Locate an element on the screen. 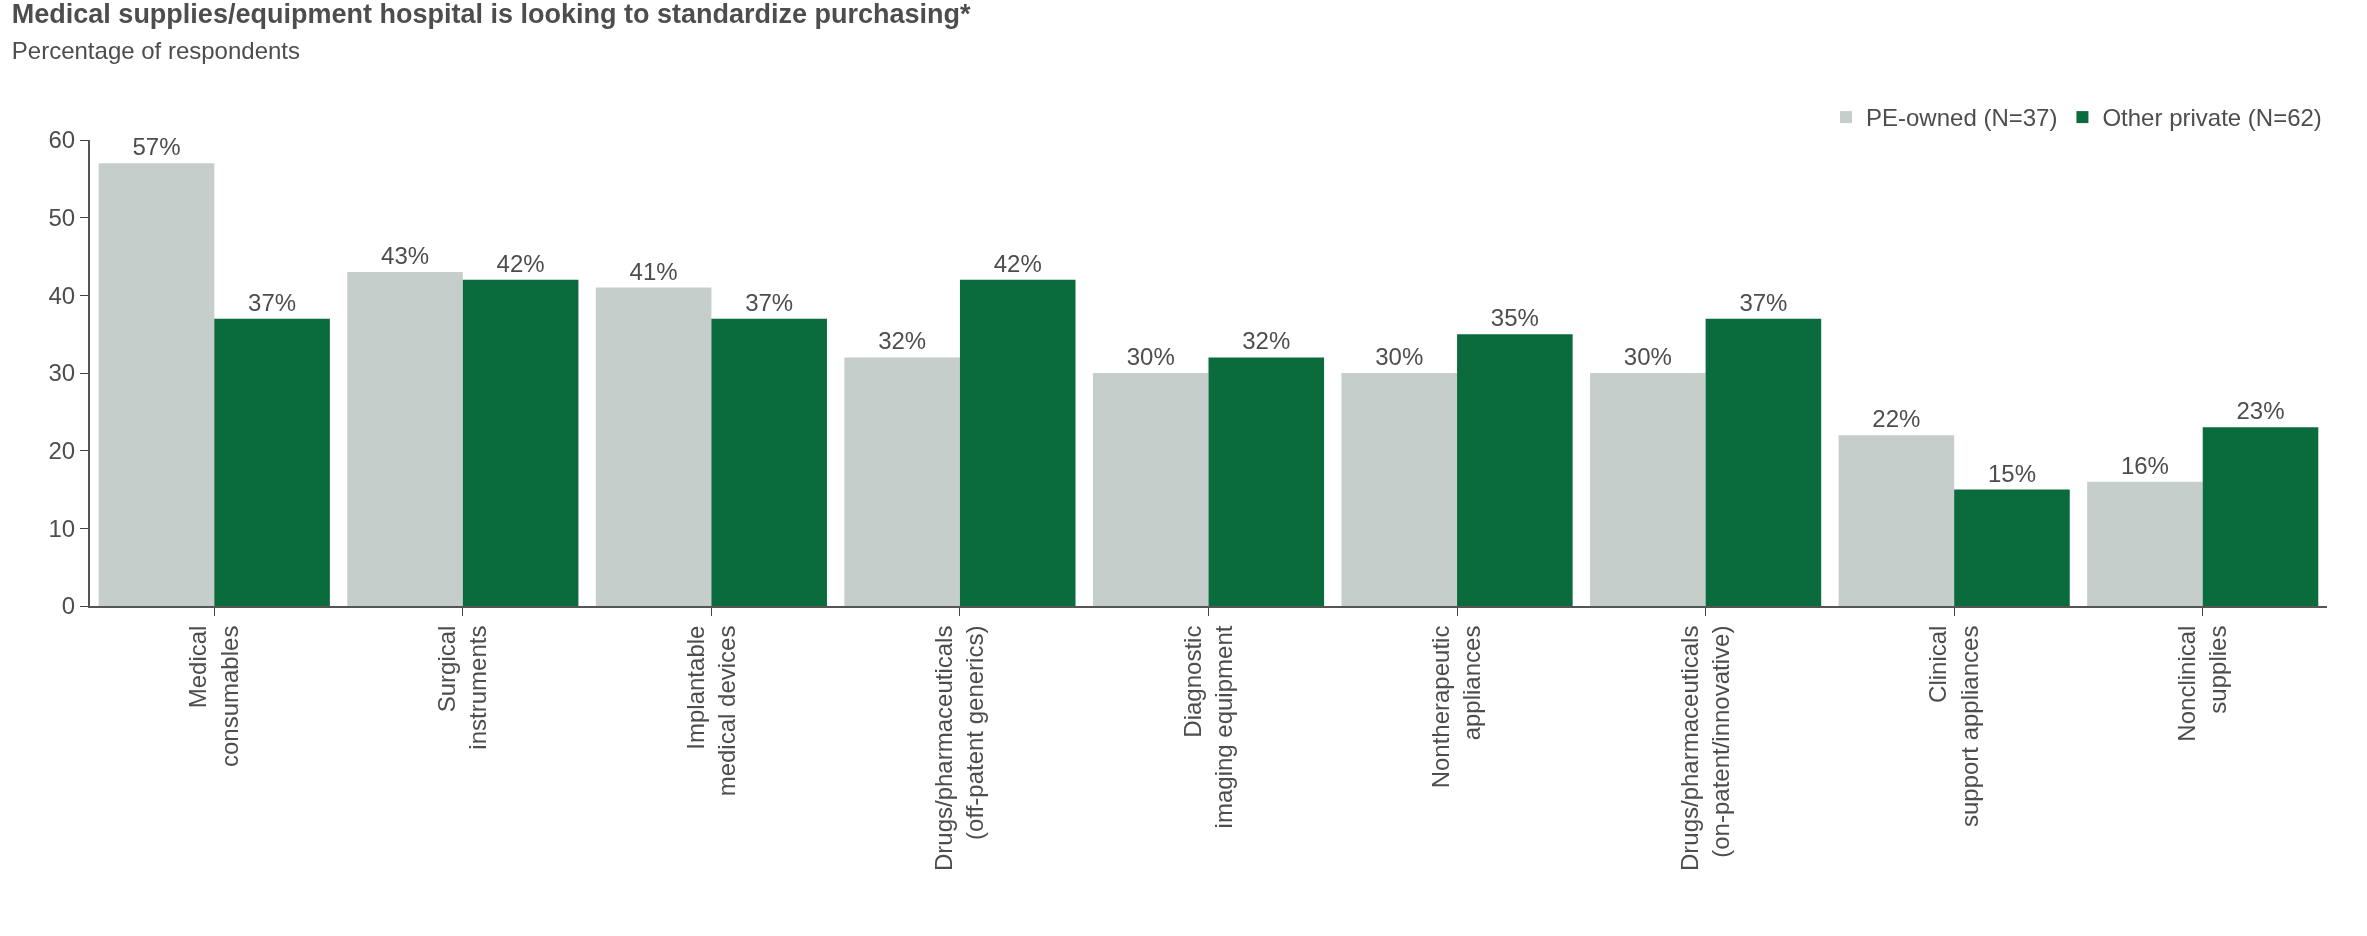  x-tick-label: Drugs/pharmaceuticals (on-patent/innovative) is located at coordinates (1705, 748).